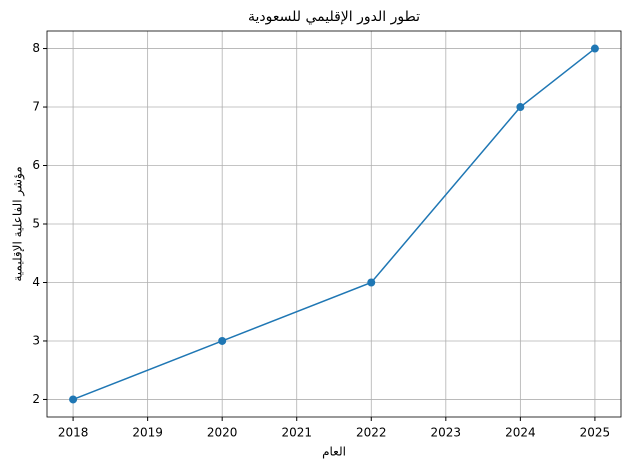  I want to click on y-tick-label: 7, so click(36, 107).